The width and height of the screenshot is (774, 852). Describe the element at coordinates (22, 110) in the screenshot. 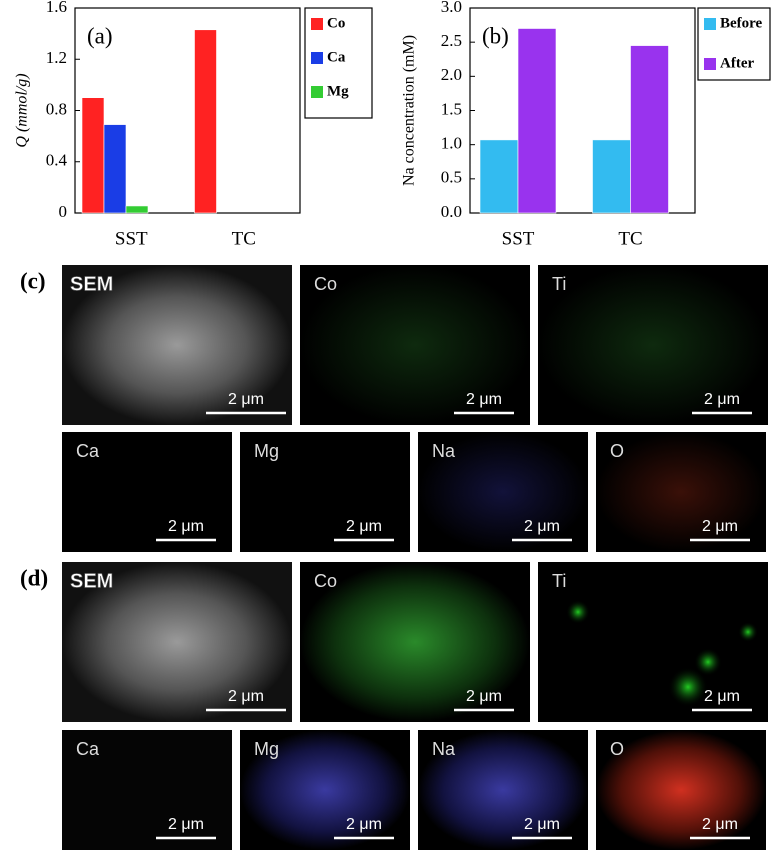

I see `y-axis-label: Q (mmol/g)` at that location.